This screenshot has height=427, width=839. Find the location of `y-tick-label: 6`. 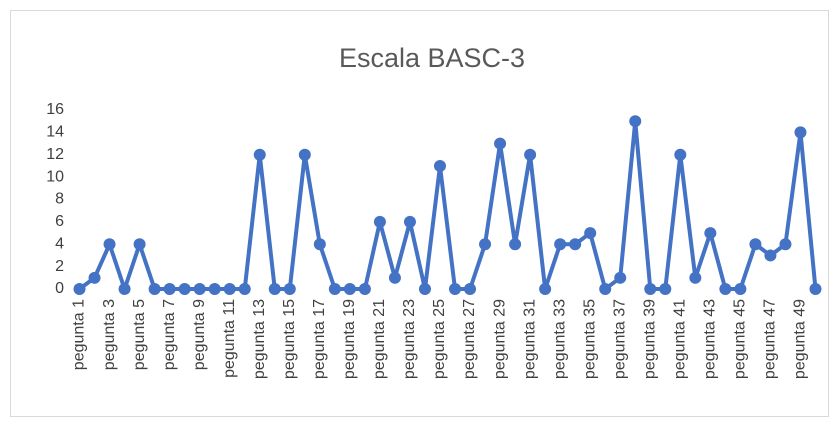

y-tick-label: 6 is located at coordinates (59, 221).